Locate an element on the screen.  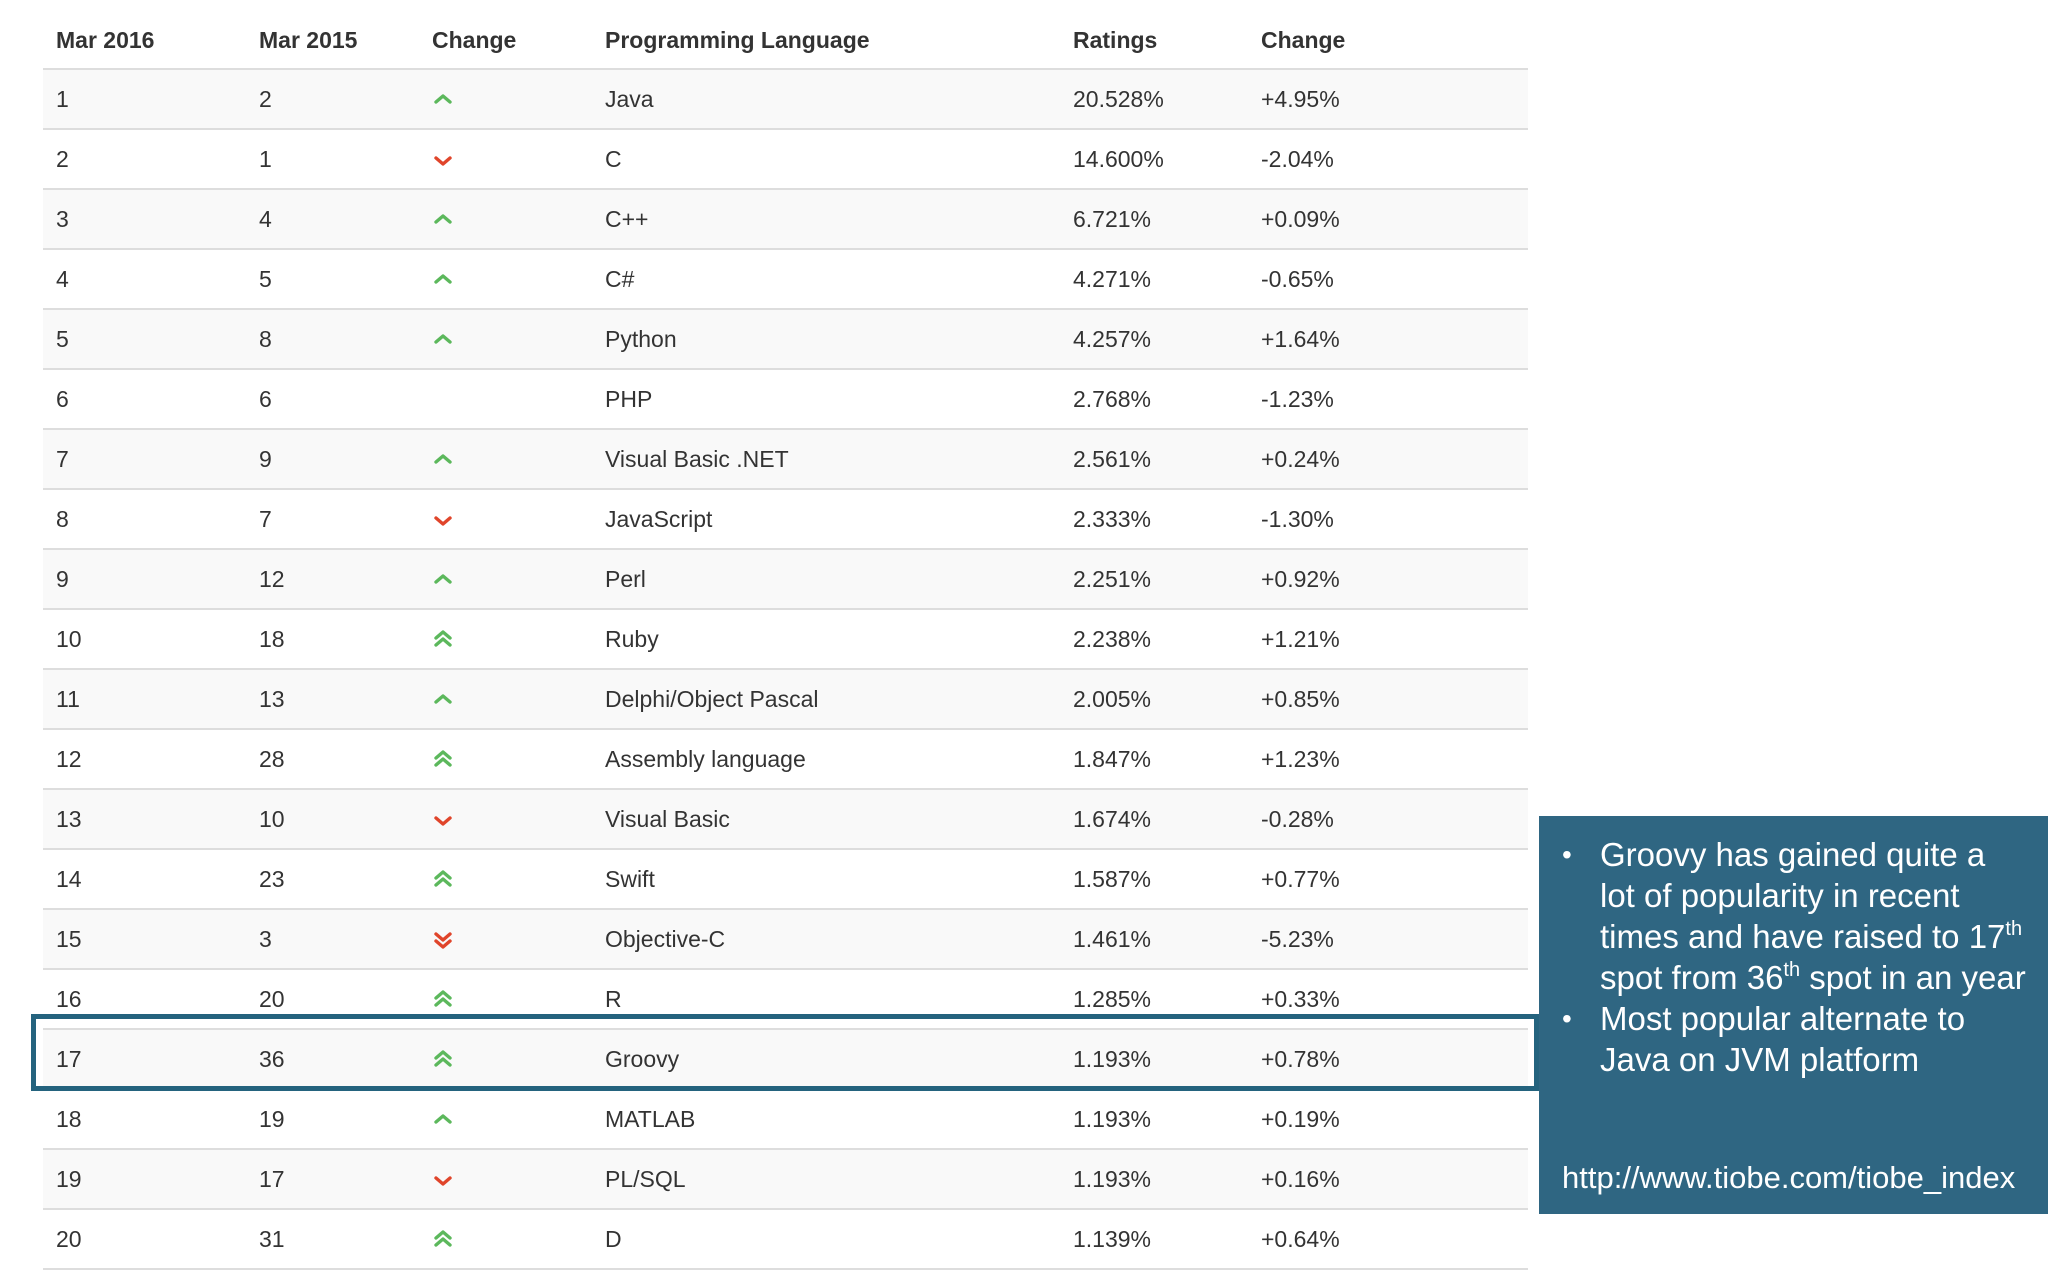
cell-rank-2016: 19 is located at coordinates (144, 1179).